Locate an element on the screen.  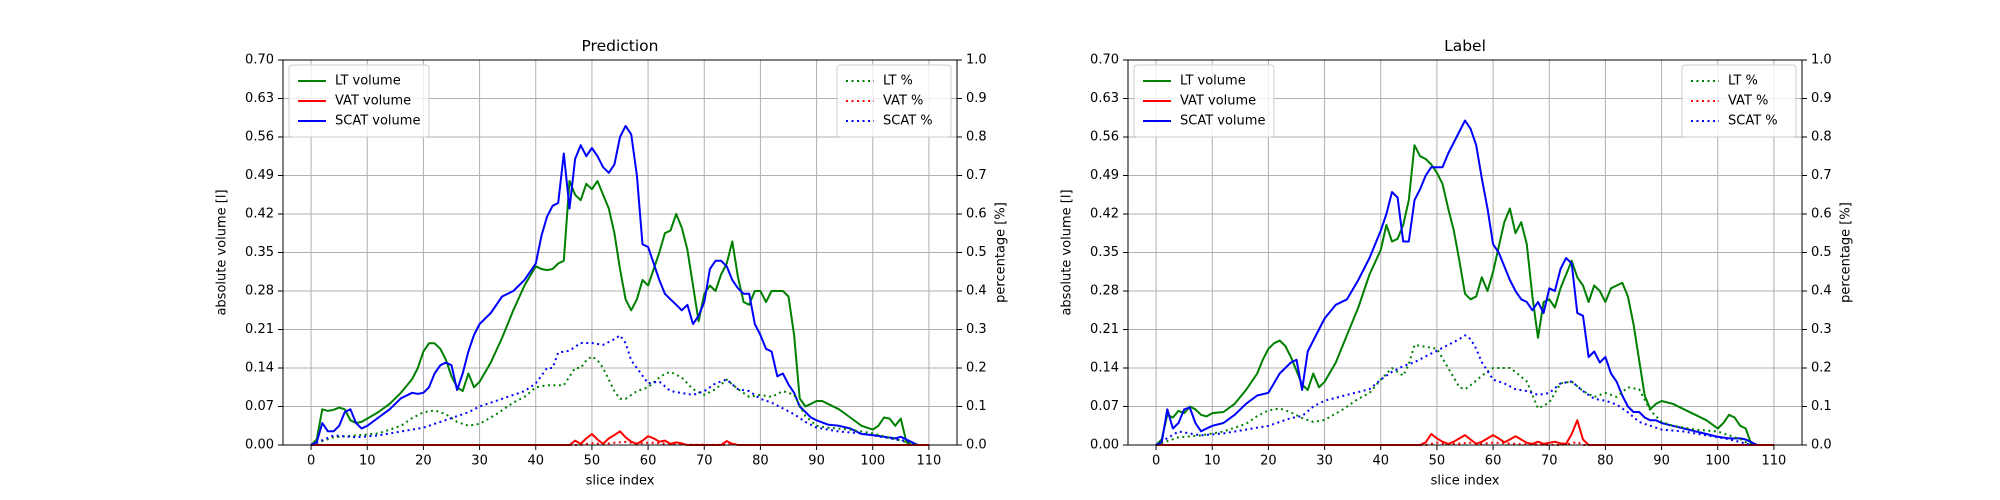
chart-title: Label is located at coordinates (1465, 46).